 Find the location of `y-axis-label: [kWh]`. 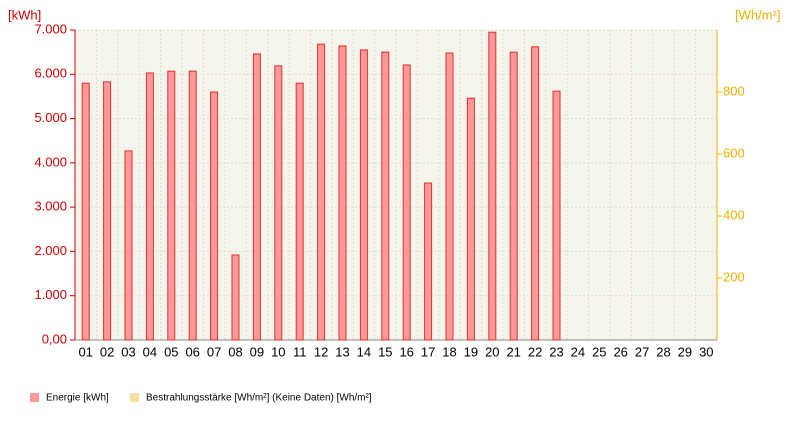

y-axis-label: [kWh] is located at coordinates (24, 14).